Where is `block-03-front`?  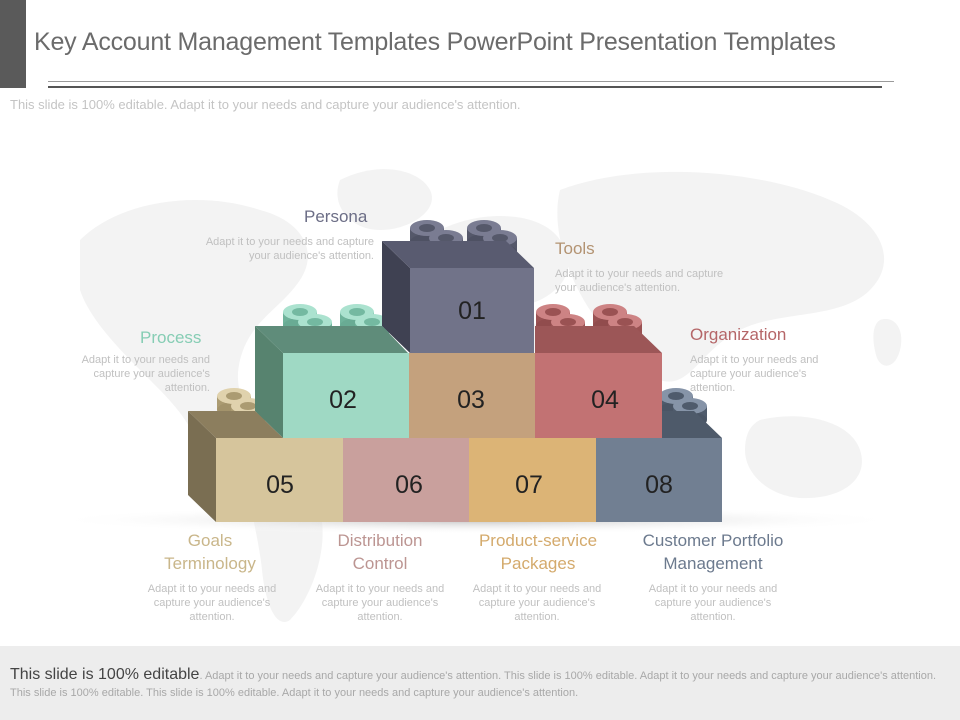 block-03-front is located at coordinates (472, 395).